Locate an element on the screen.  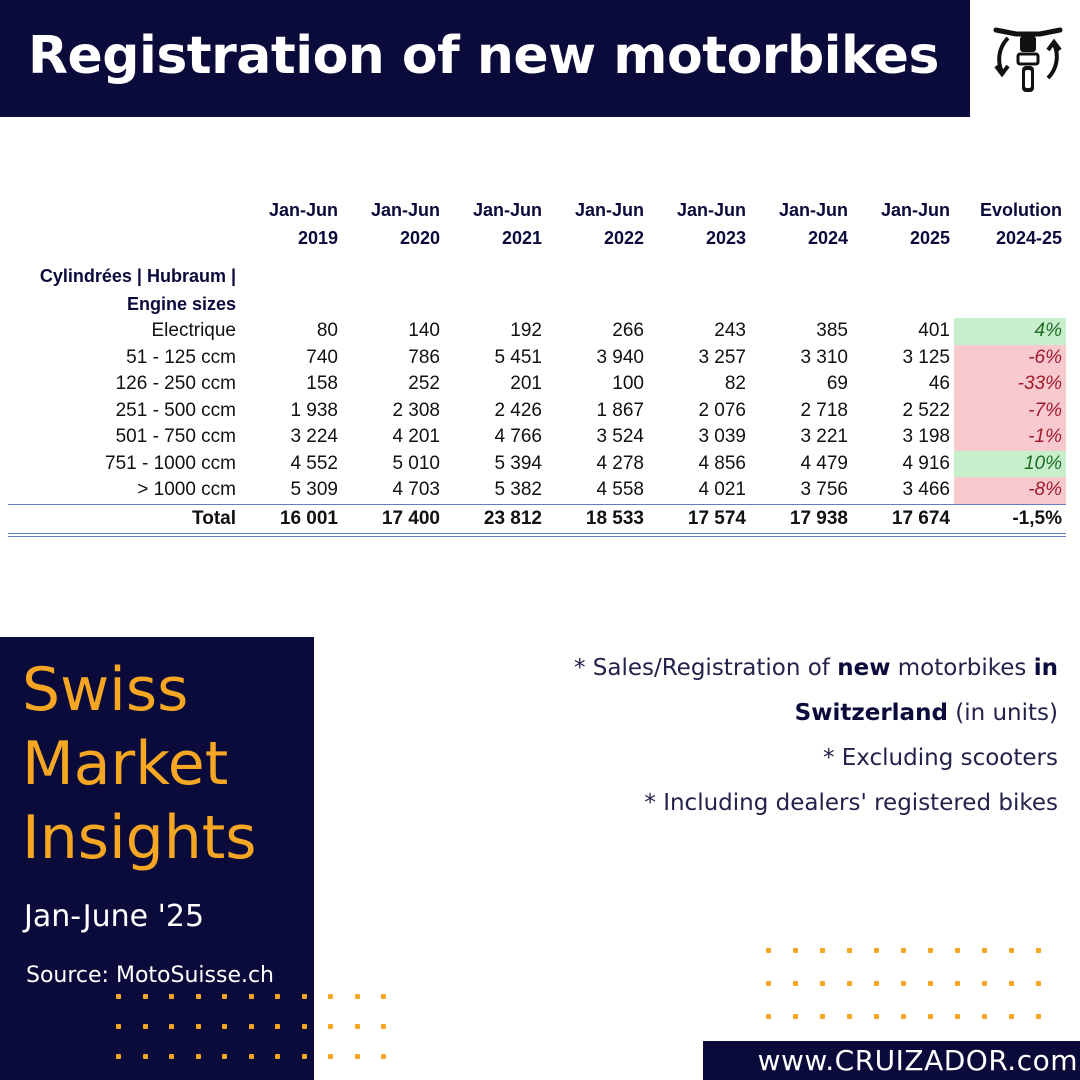
table-cell: 5 451 is located at coordinates (518, 357).